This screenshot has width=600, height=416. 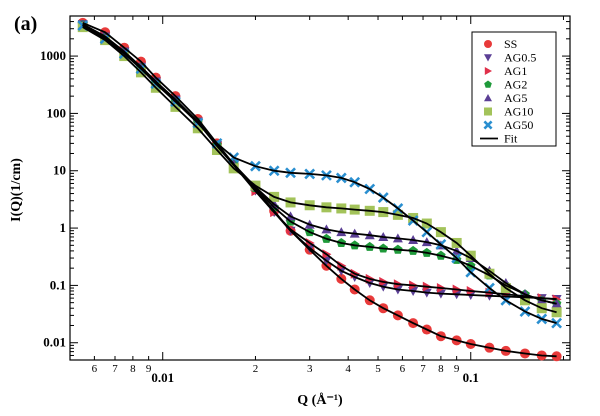 I want to click on y-axis-title: I(Q)(1/cm), so click(x=16, y=190).